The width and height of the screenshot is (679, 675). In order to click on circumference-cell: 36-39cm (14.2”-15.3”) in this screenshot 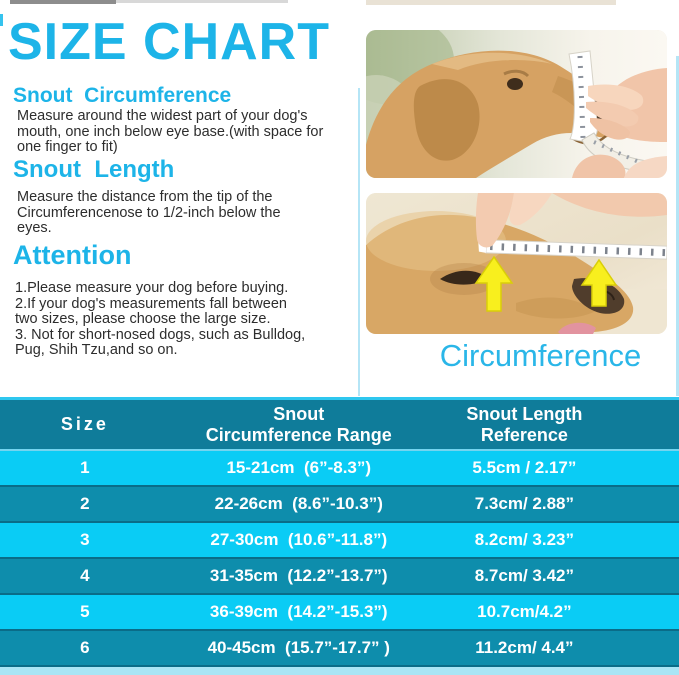, I will do `click(298, 611)`.